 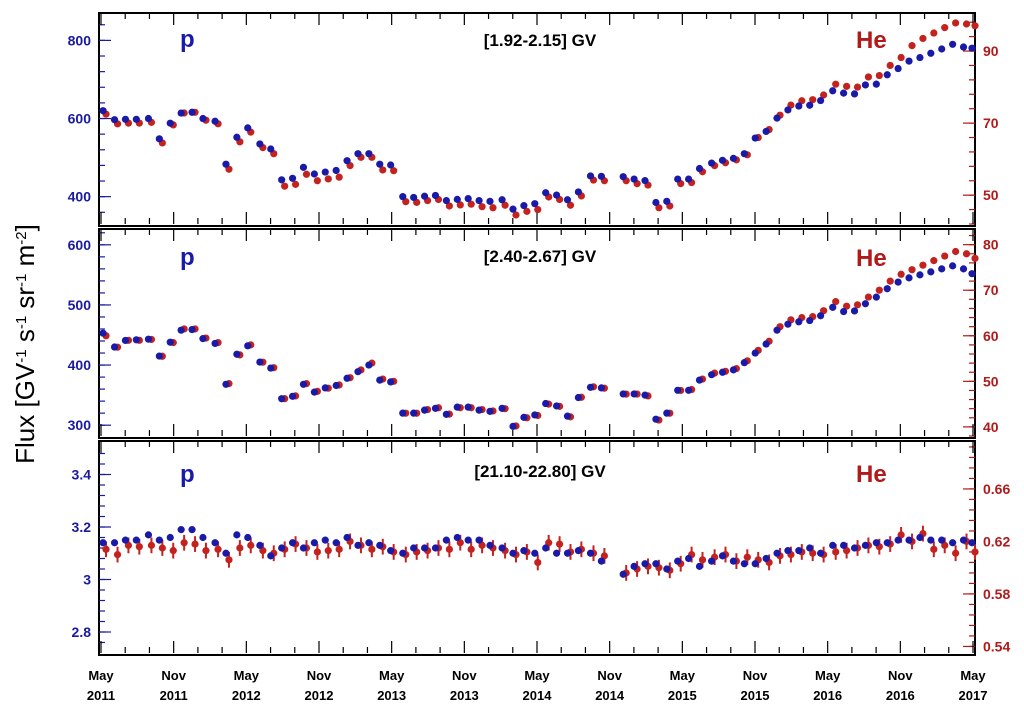 I want to click on left-tick-label: 3.4, so click(x=82, y=475).